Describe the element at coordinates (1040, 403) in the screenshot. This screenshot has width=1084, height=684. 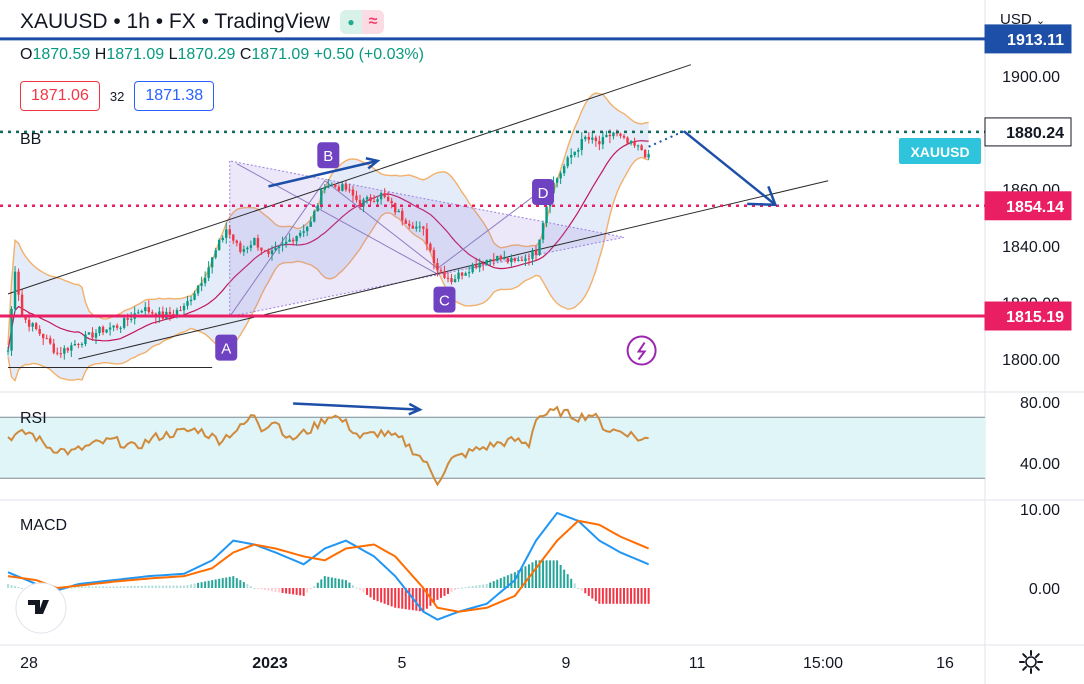
I see `rsi-tick-label: 80.00` at that location.